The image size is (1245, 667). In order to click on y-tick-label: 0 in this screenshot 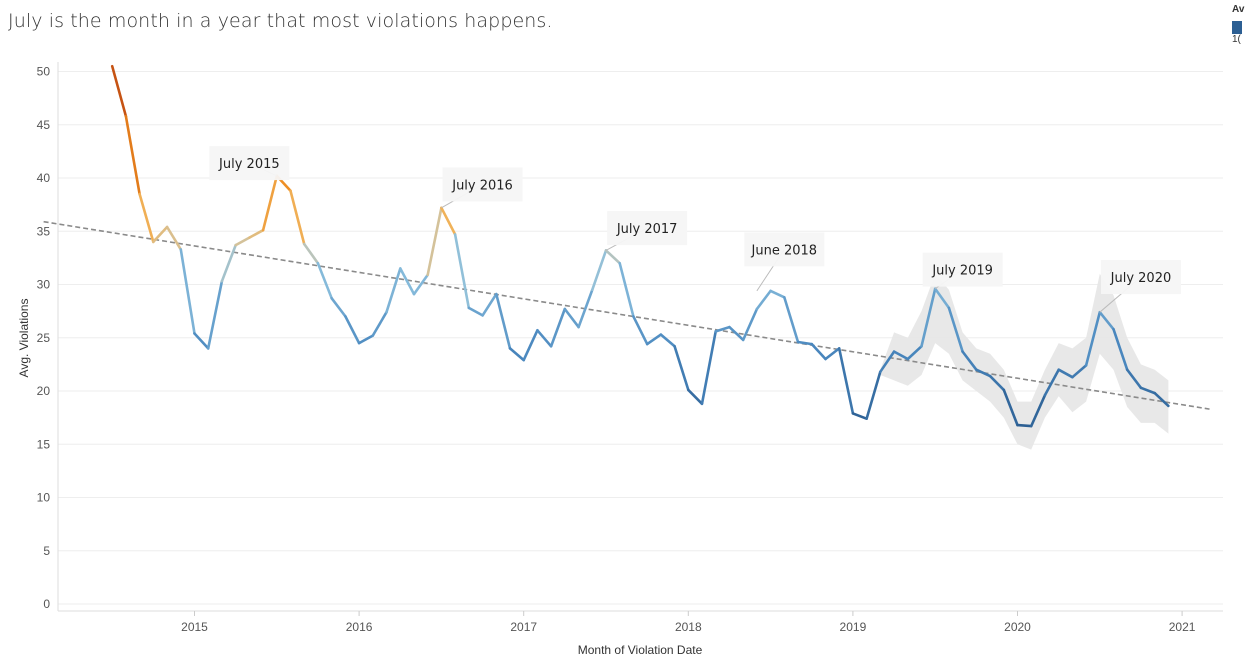, I will do `click(46, 604)`.